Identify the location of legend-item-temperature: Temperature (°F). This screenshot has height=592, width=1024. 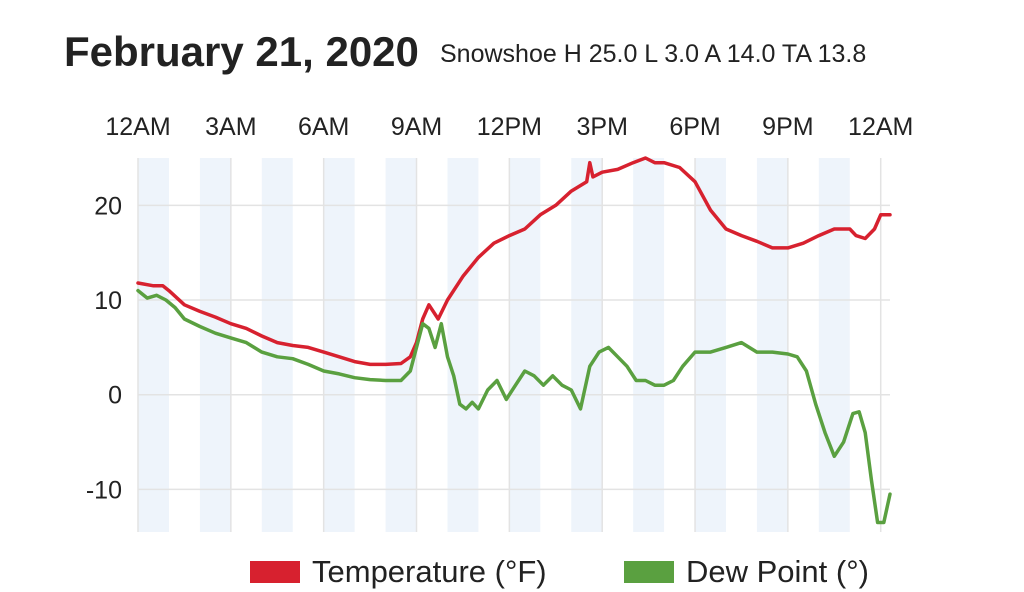
(398, 572).